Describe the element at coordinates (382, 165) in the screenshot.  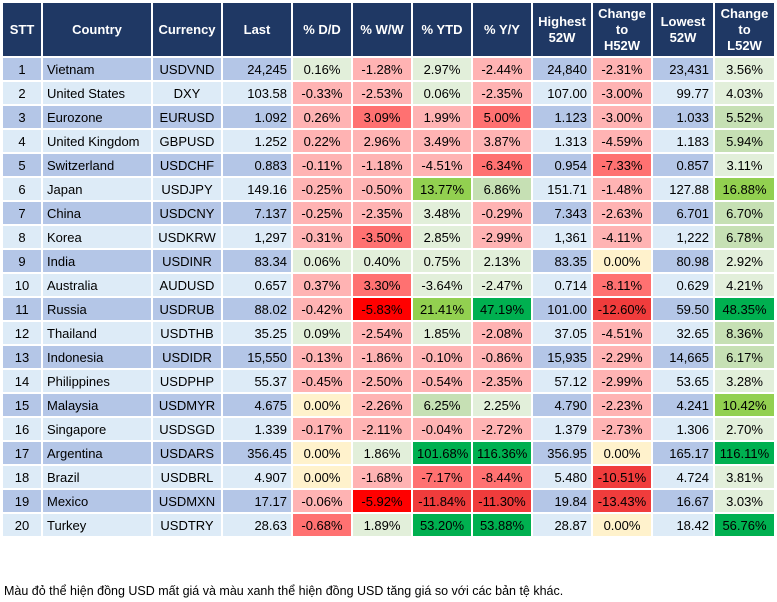
I see `cell-ww: -1.18%` at that location.